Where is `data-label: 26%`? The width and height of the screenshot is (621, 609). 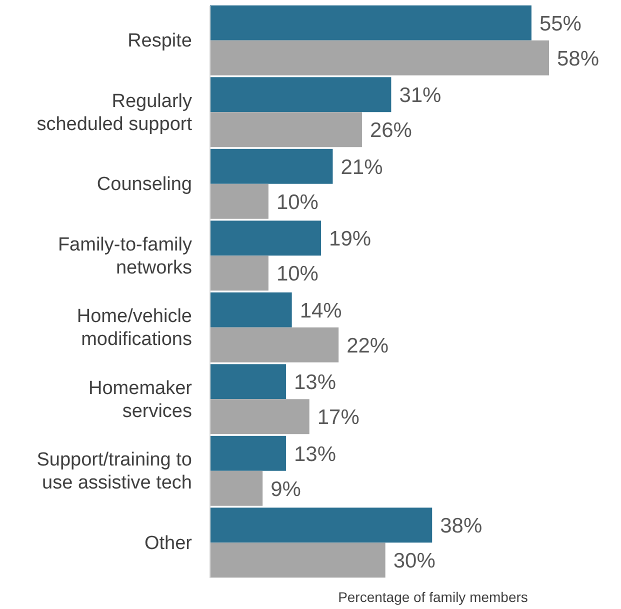 data-label: 26% is located at coordinates (391, 130).